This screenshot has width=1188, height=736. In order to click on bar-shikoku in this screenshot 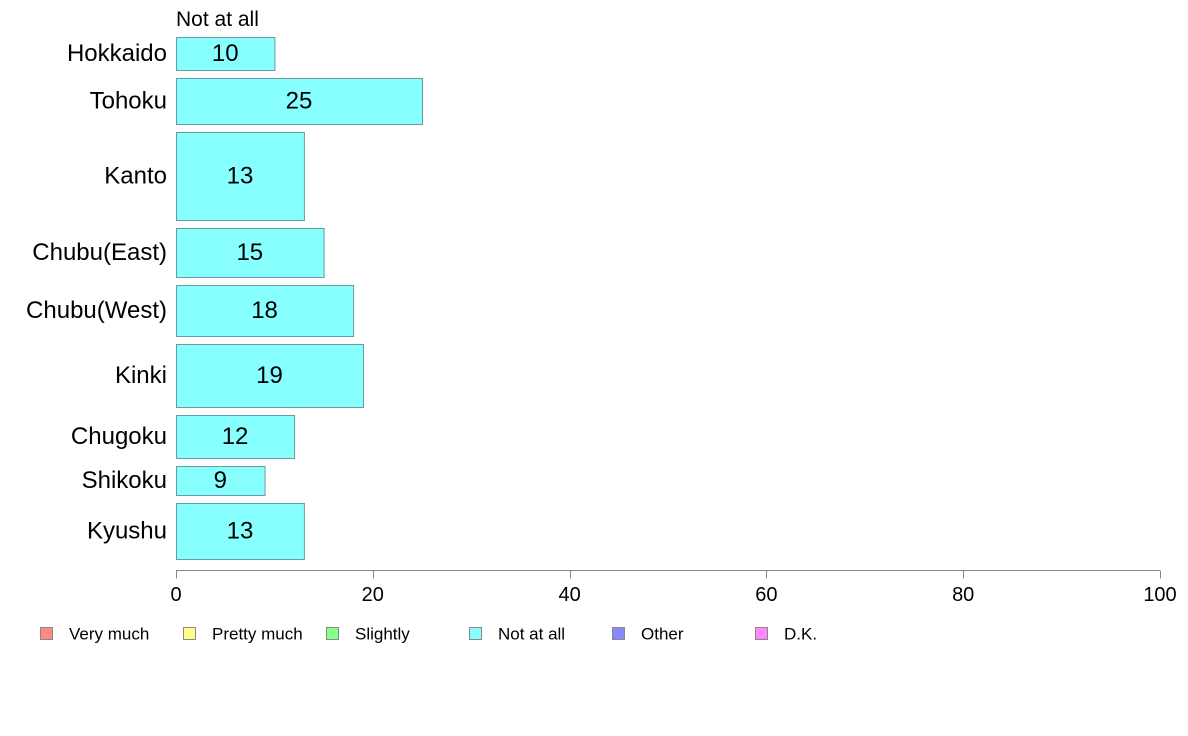, I will do `click(221, 481)`.